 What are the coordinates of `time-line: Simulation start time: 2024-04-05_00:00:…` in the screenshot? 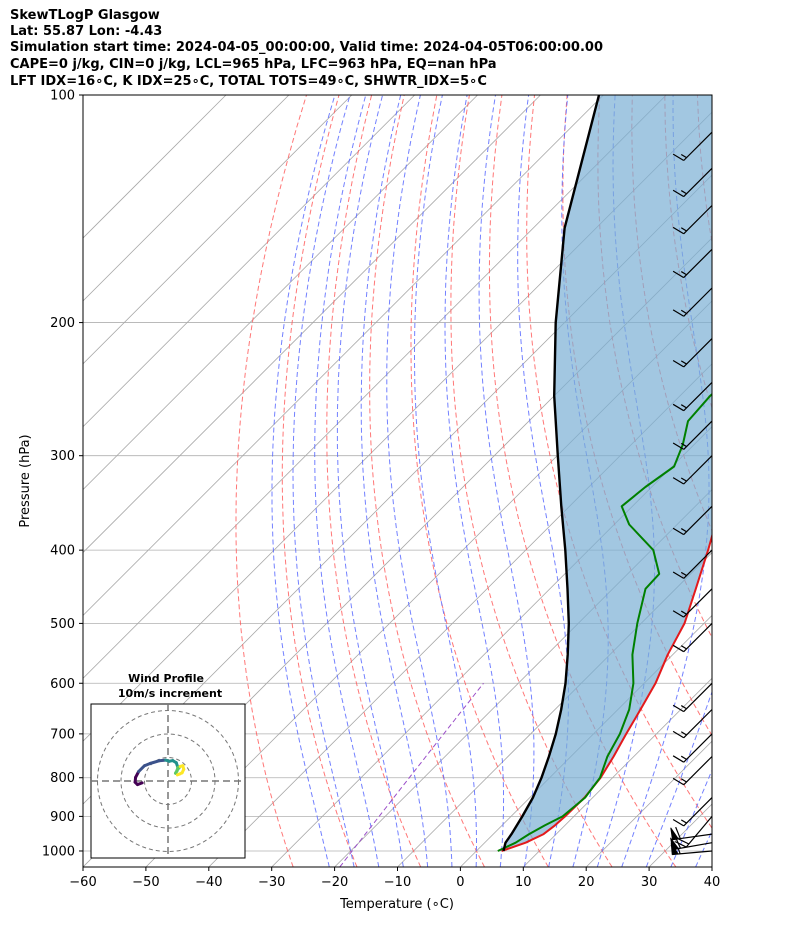 It's located at (306, 47).